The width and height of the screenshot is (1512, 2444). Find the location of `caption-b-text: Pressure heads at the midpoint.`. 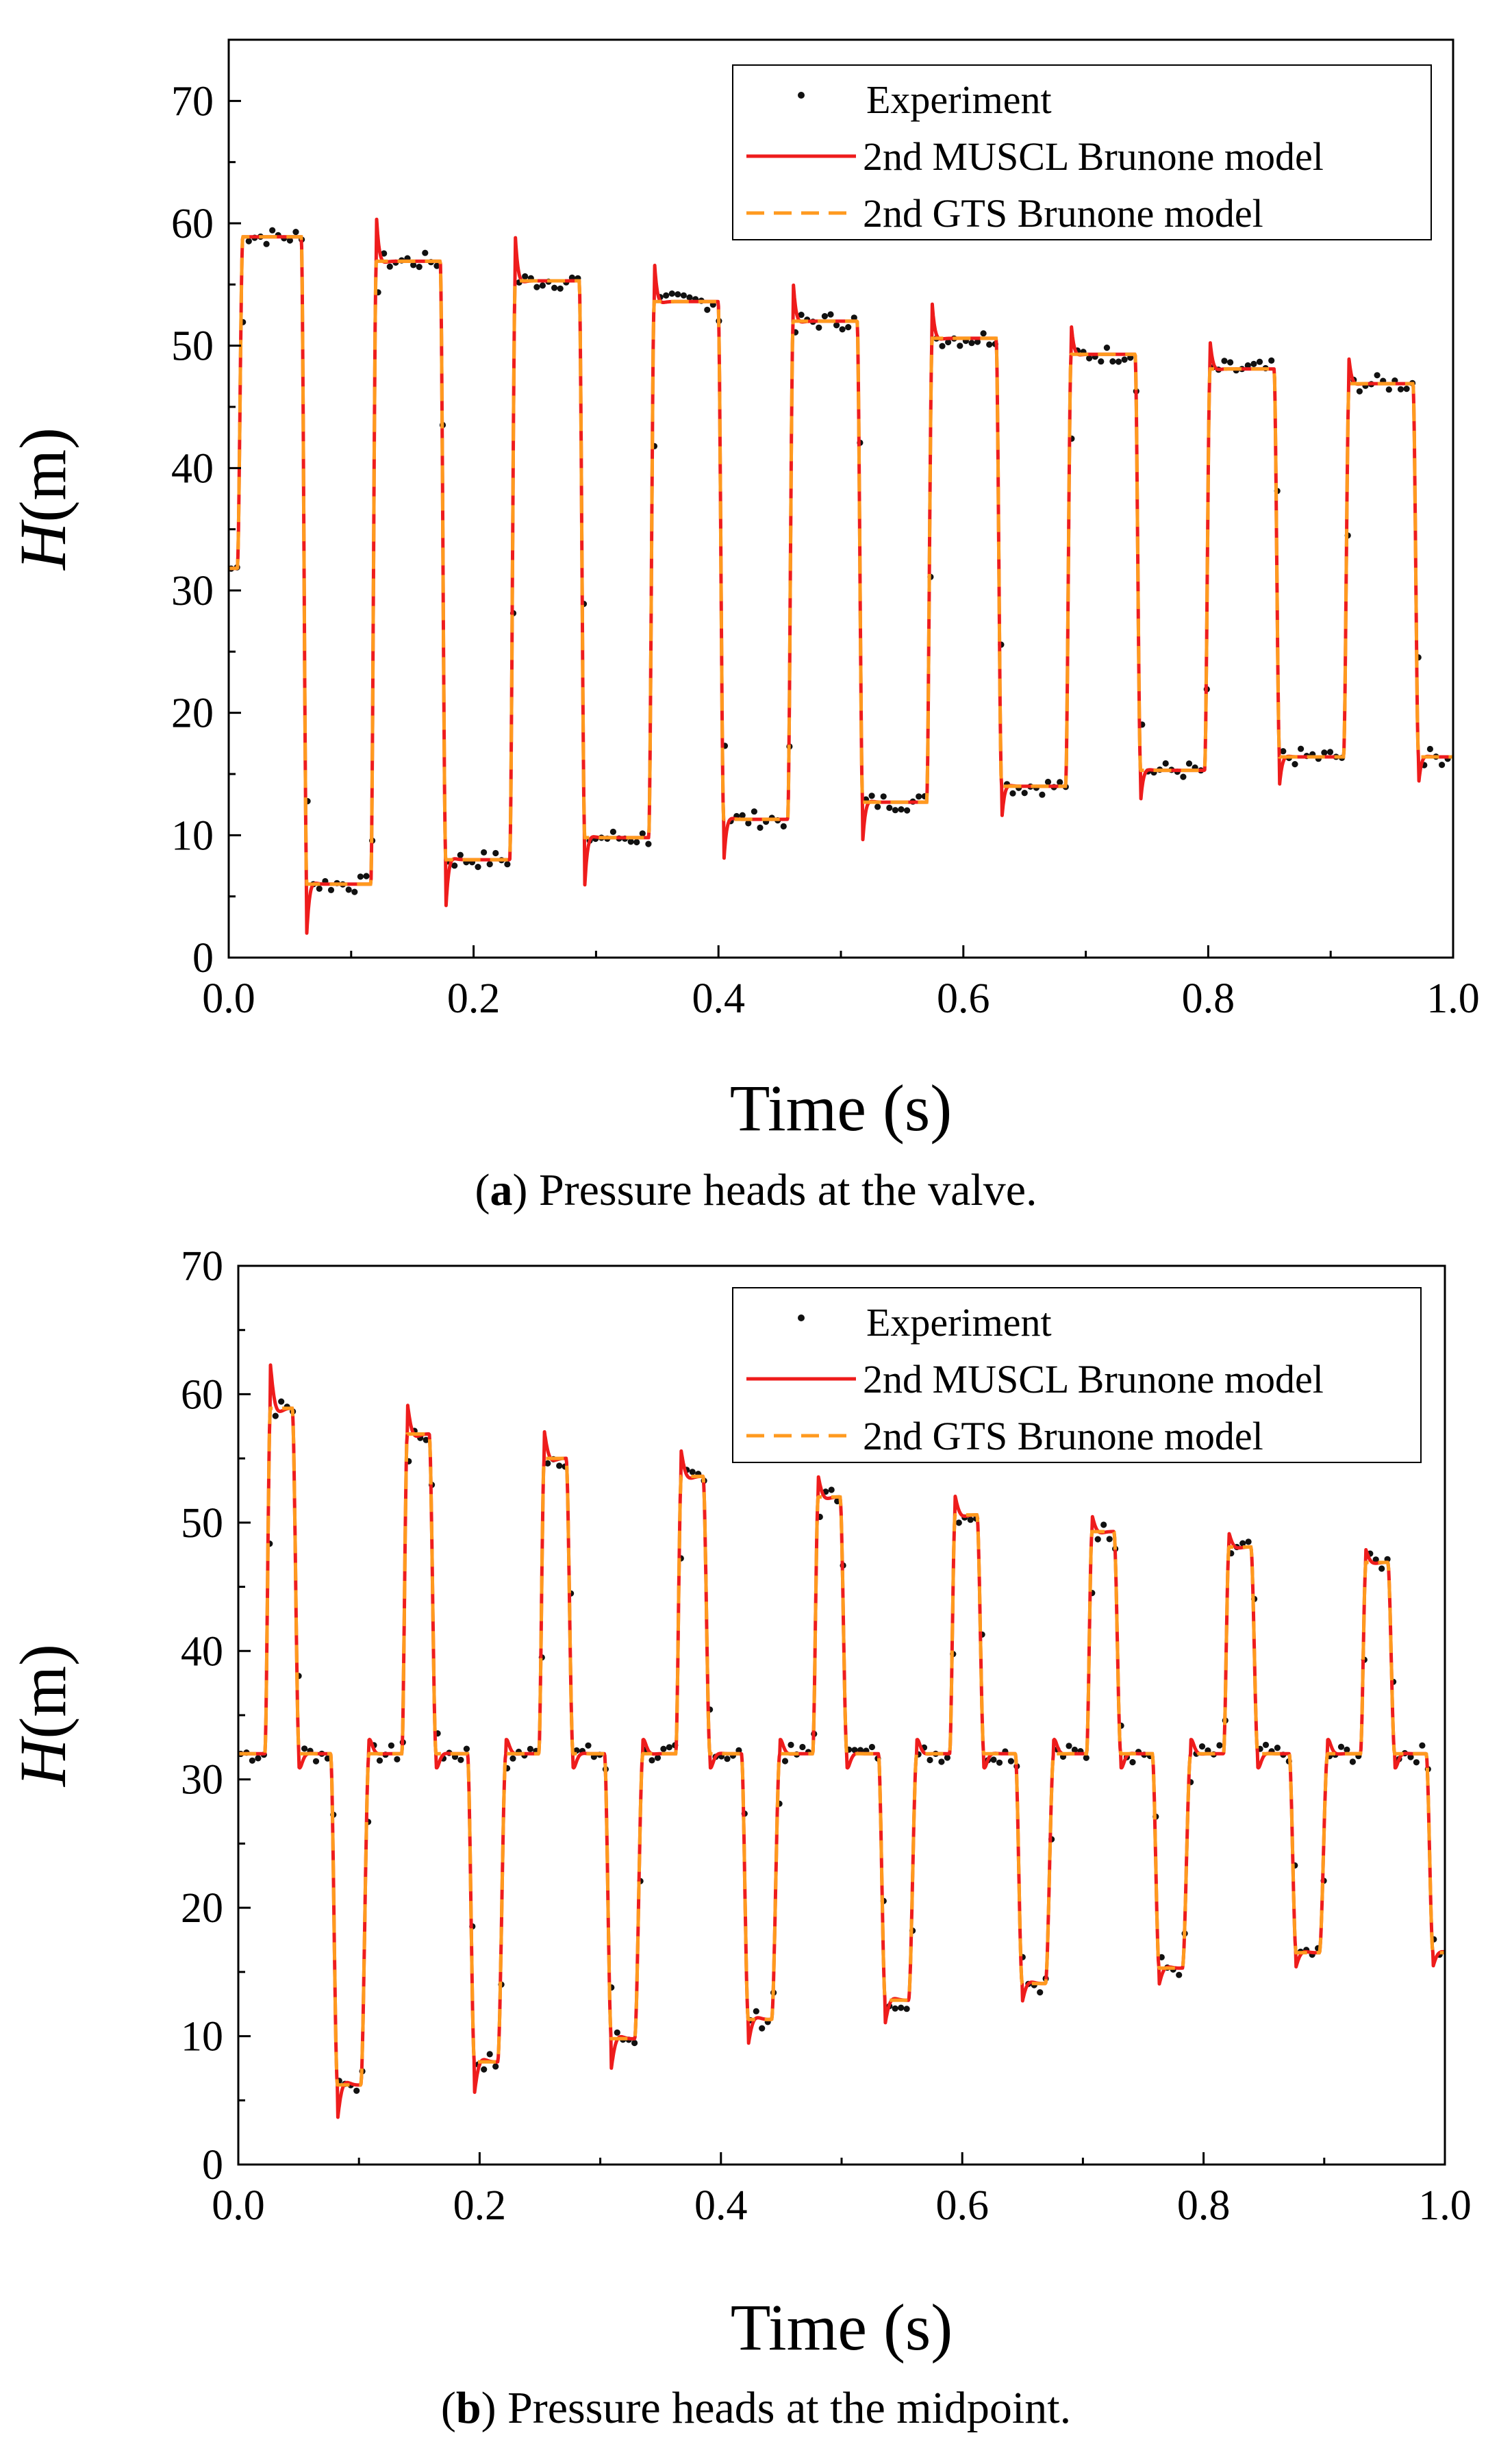

caption-b-text: Pressure heads at the midpoint. is located at coordinates (784, 2408).